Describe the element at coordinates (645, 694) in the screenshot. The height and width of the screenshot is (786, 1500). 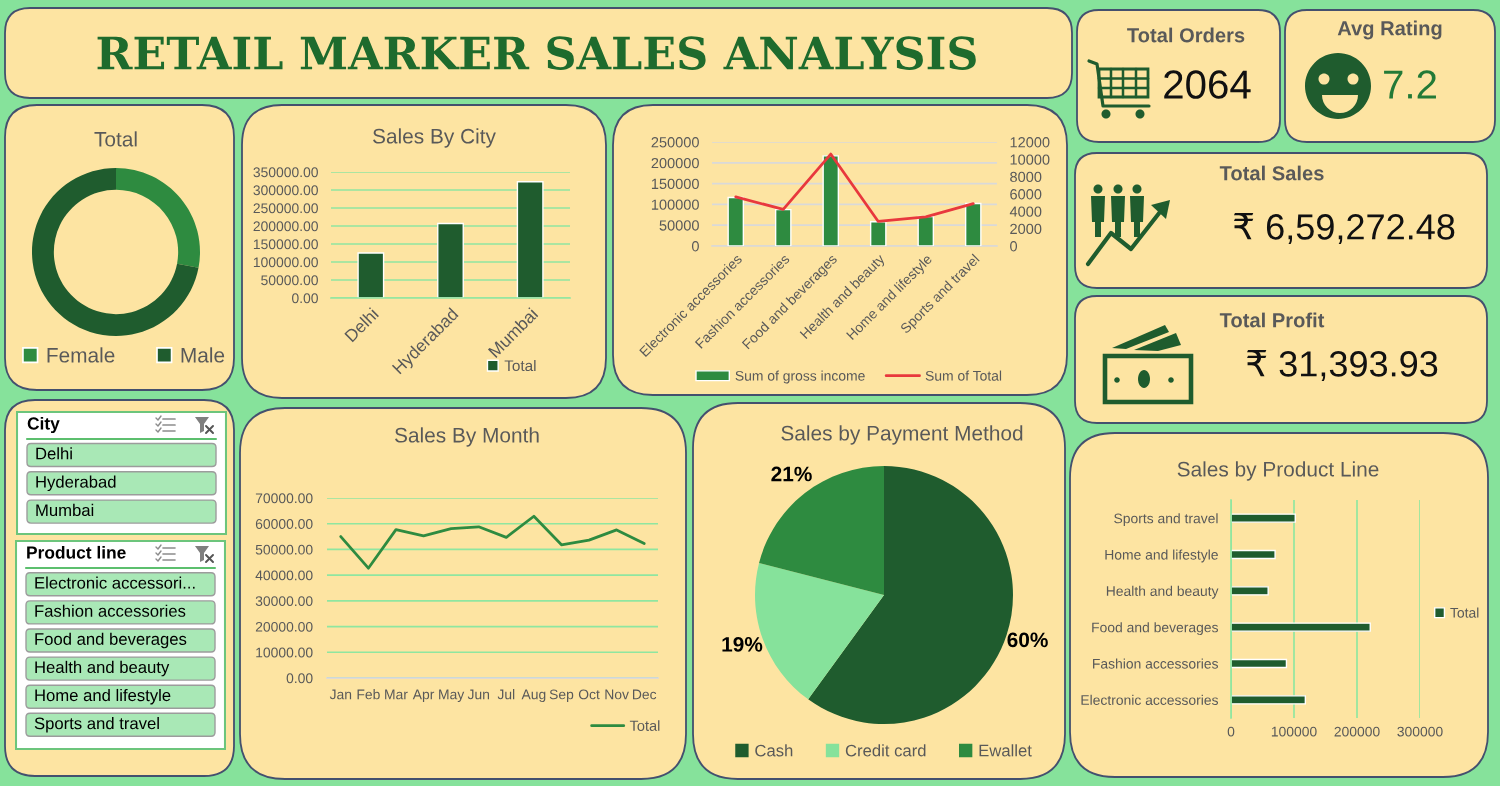
I see `x-tick-label: Dec` at that location.